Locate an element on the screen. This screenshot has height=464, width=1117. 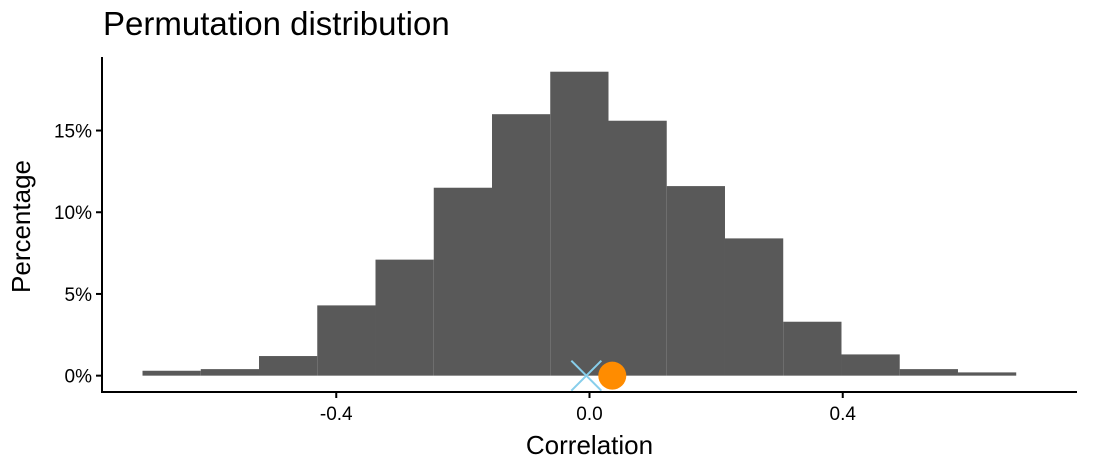
x-marker is located at coordinates (586, 375).